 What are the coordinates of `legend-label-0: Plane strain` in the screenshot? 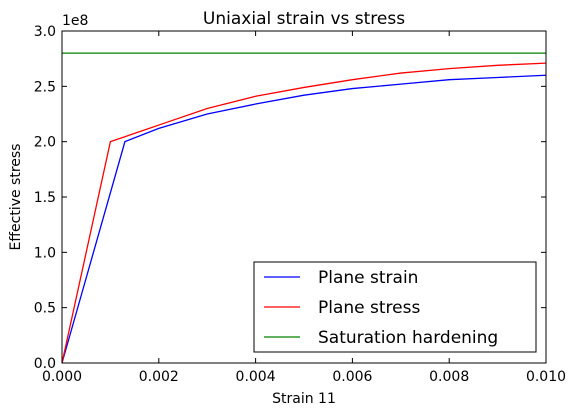 It's located at (368, 278).